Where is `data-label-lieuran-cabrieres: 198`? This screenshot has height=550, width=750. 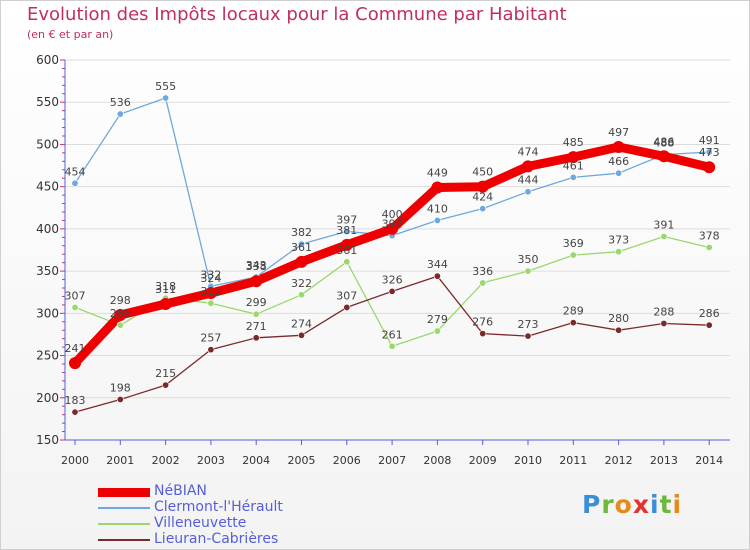 data-label-lieuran-cabrieres: 198 is located at coordinates (120, 387).